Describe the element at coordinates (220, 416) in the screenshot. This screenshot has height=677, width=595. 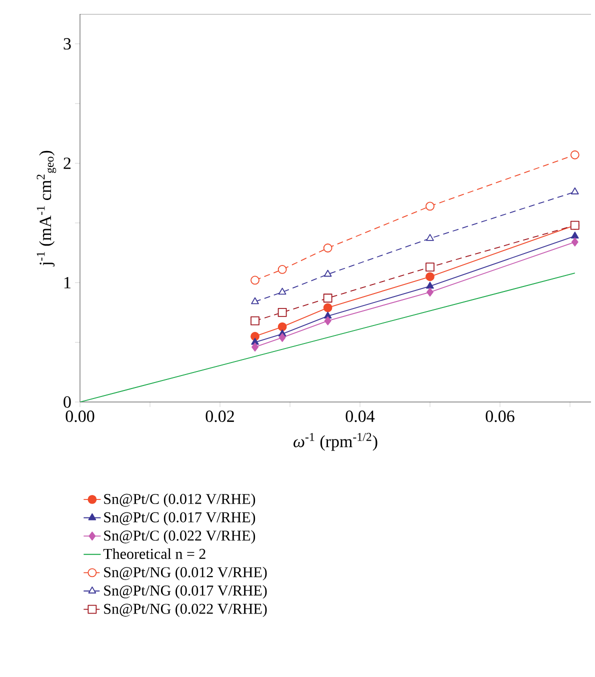
I see `x-tick-label: 0.02` at that location.